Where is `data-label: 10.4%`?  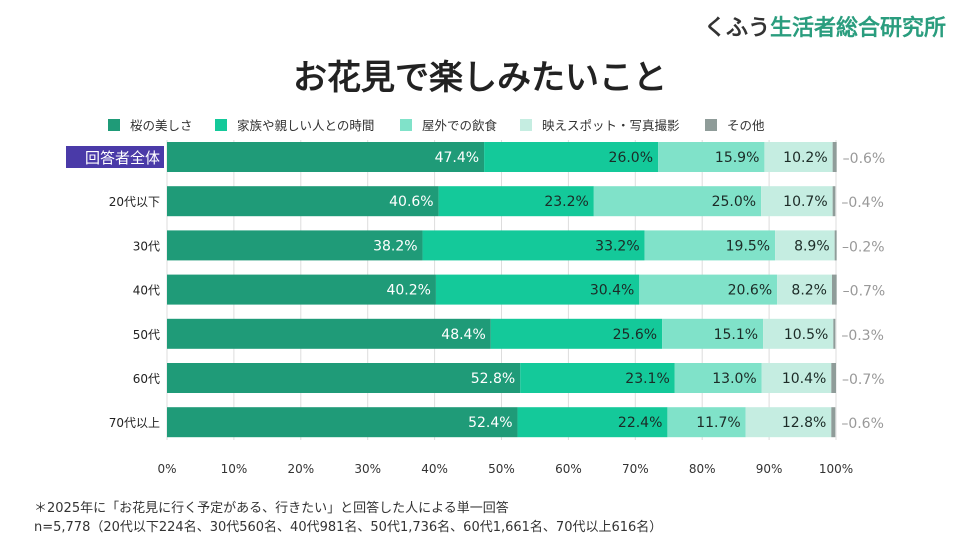 data-label: 10.4% is located at coordinates (804, 379).